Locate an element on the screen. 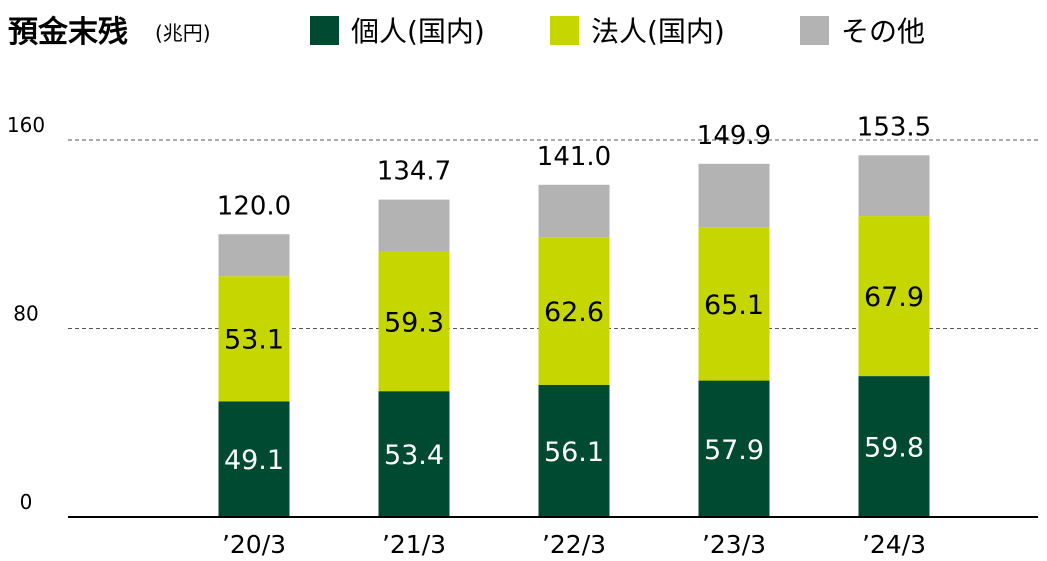  total-label-4: 149.9 is located at coordinates (734, 136).